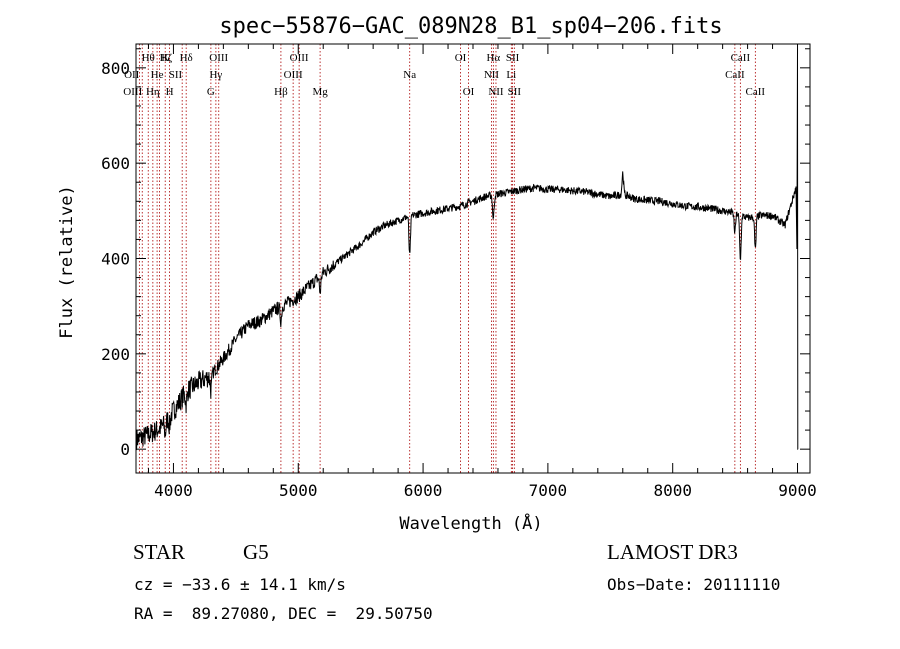  What do you see at coordinates (470, 26) in the screenshot?
I see `chart-title: spec−55876−GAC_089N28_B1_sp04−206.fits` at bounding box center [470, 26].